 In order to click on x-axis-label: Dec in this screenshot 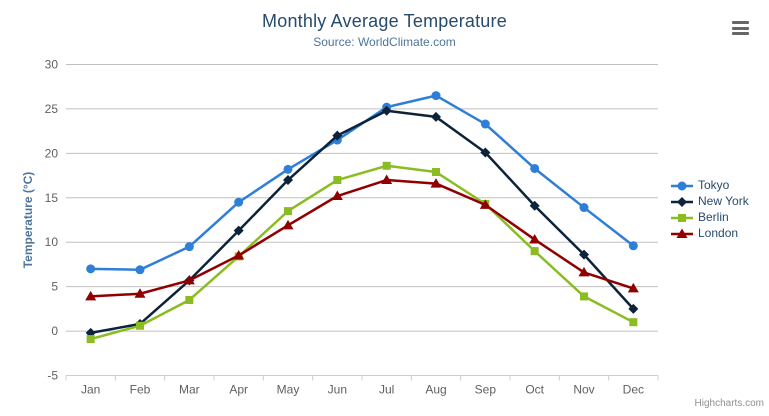, I will do `click(633, 390)`.